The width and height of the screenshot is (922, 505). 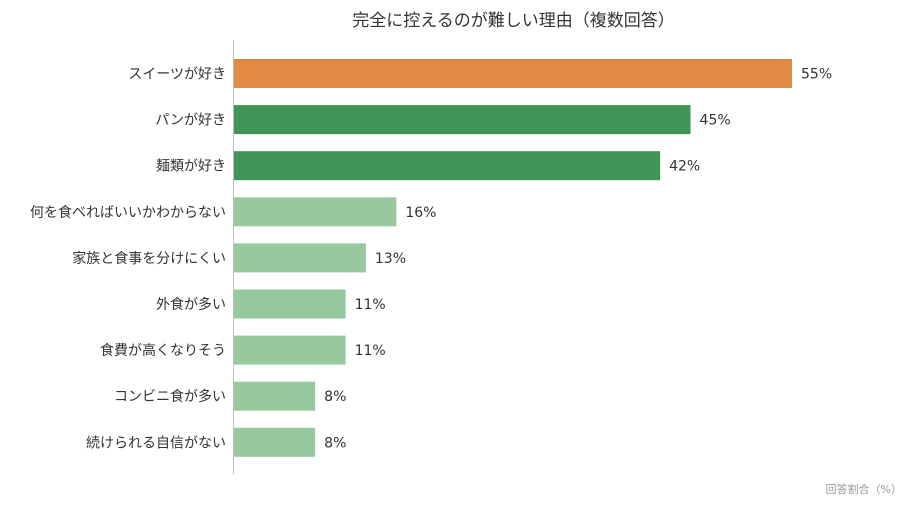 I want to click on category-label-8: コンビニ食が多い, so click(x=170, y=396).